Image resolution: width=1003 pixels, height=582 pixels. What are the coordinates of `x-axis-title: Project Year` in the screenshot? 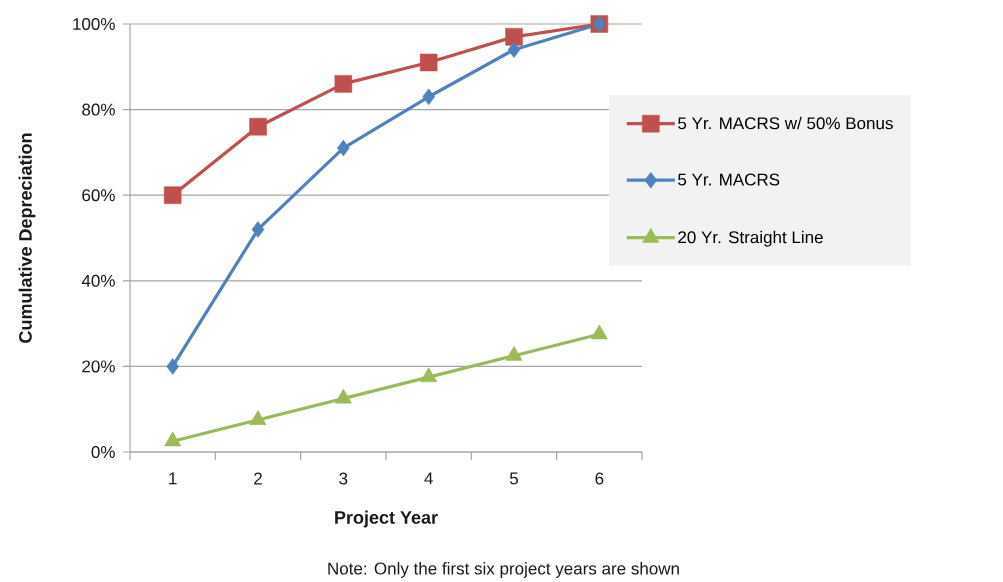 It's located at (386, 519).